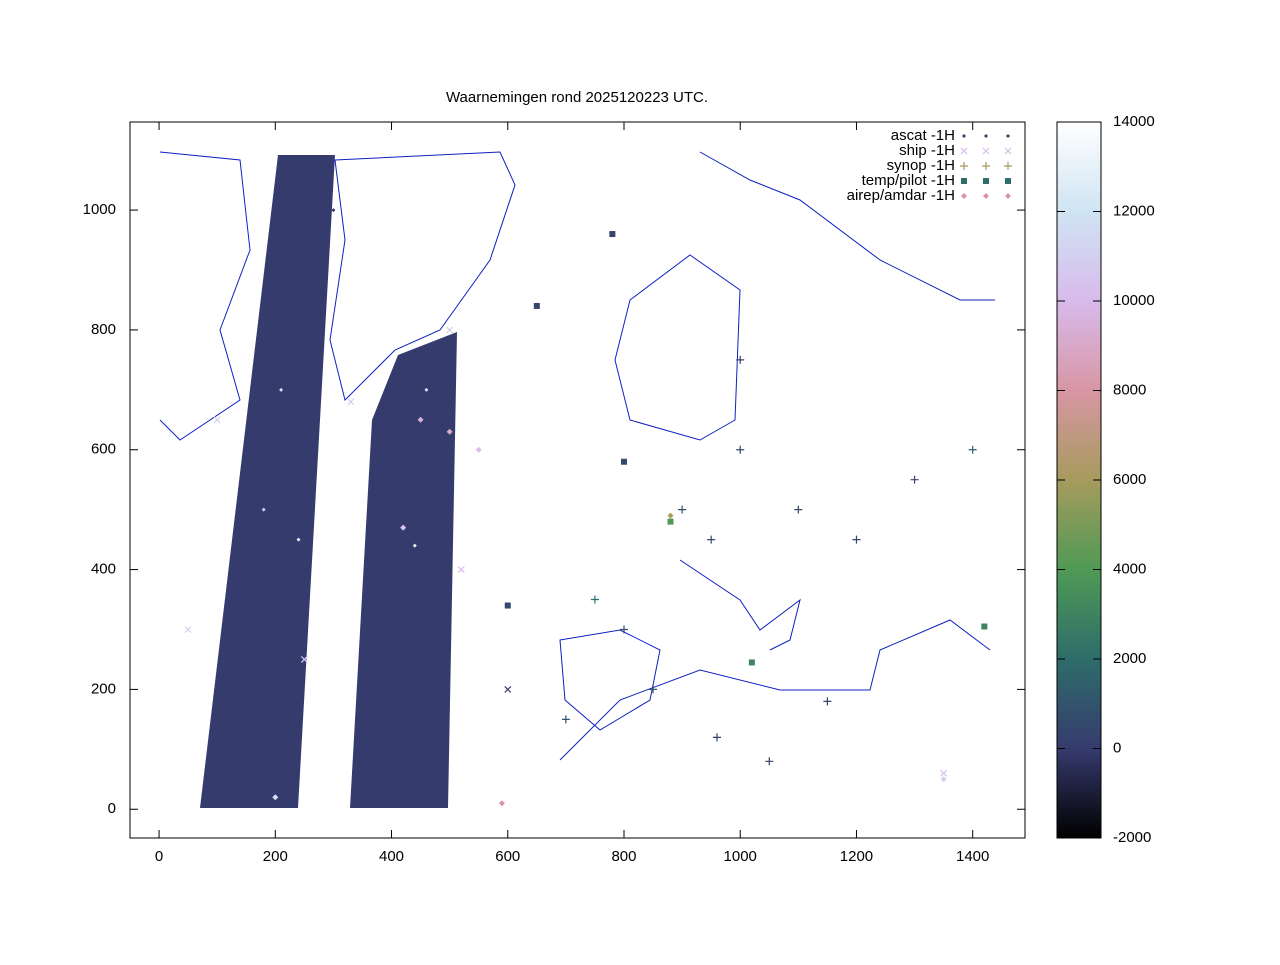 Image resolution: width=1280 pixels, height=965 pixels. I want to click on chart-title: Waarnemingen rond 2025120223 UTC., so click(577, 97).